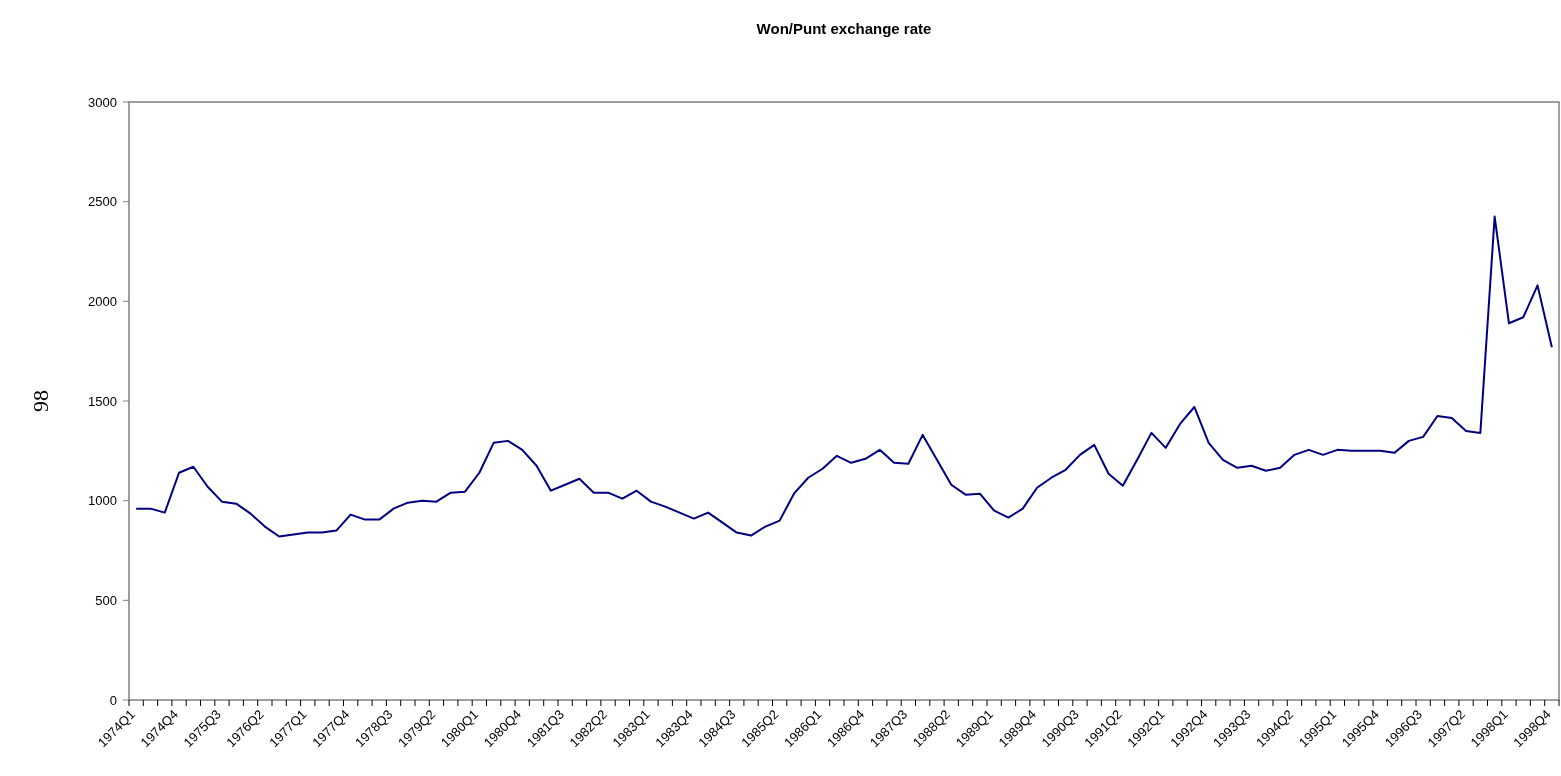 The image size is (1561, 776). I want to click on y-tick-label: 500, so click(106, 600).